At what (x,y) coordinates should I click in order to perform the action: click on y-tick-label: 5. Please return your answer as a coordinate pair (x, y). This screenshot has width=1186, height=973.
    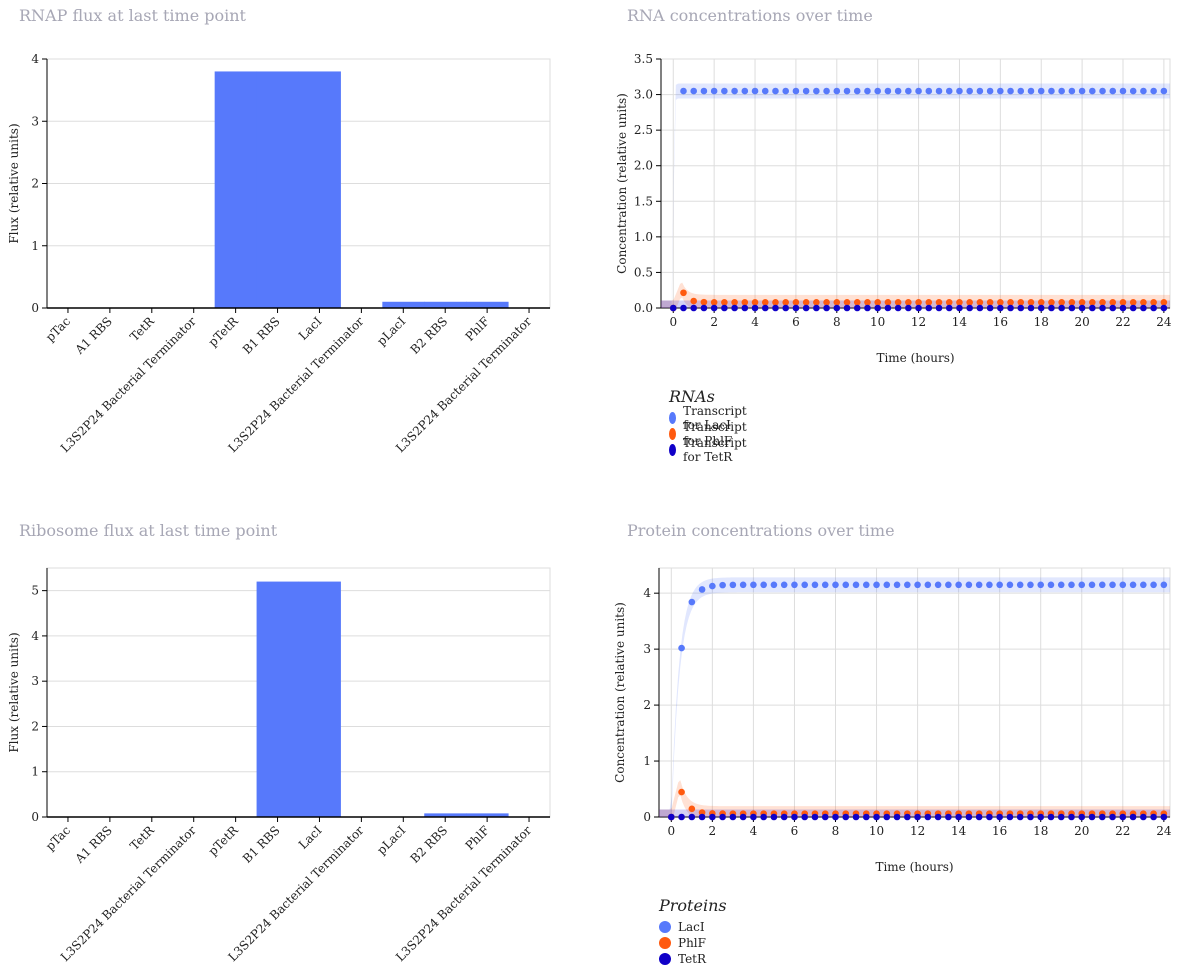
    Looking at the image, I should click on (35, 591).